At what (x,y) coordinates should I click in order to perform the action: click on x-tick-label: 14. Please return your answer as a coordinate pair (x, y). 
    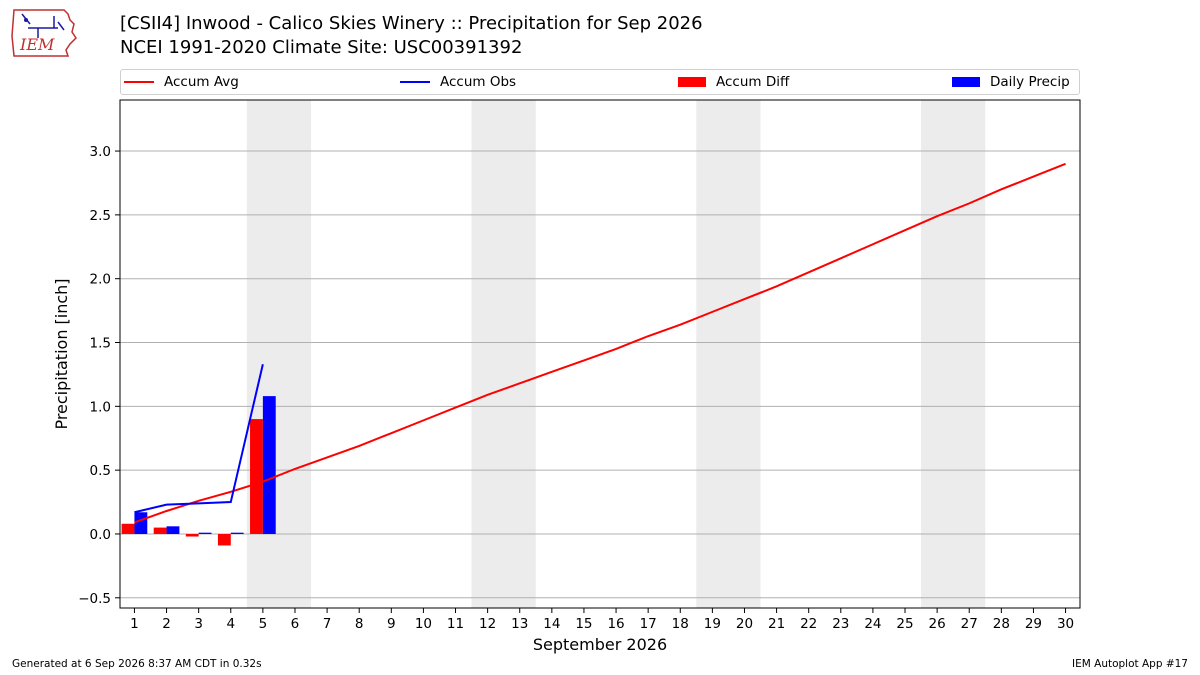
    Looking at the image, I should click on (551, 624).